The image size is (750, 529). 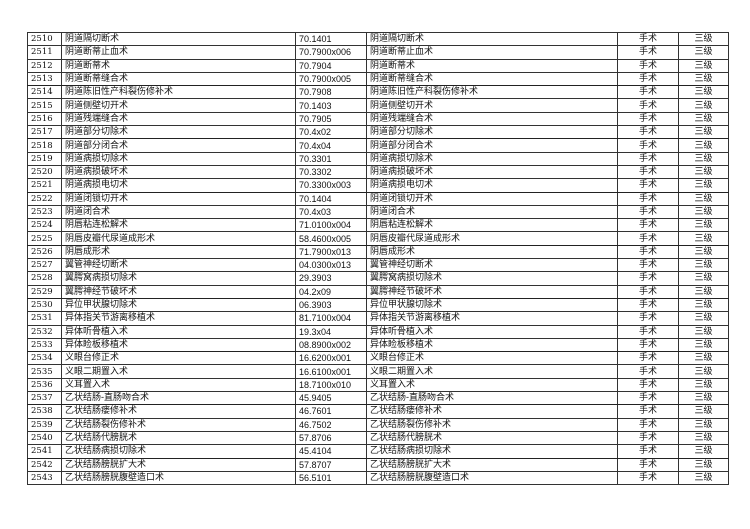 What do you see at coordinates (44, 278) in the screenshot?
I see `row-number-cell: 2528` at bounding box center [44, 278].